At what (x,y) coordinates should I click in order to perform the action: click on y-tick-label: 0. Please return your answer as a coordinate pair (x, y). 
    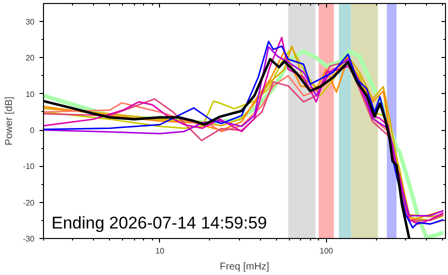
    Looking at the image, I should click on (33, 131).